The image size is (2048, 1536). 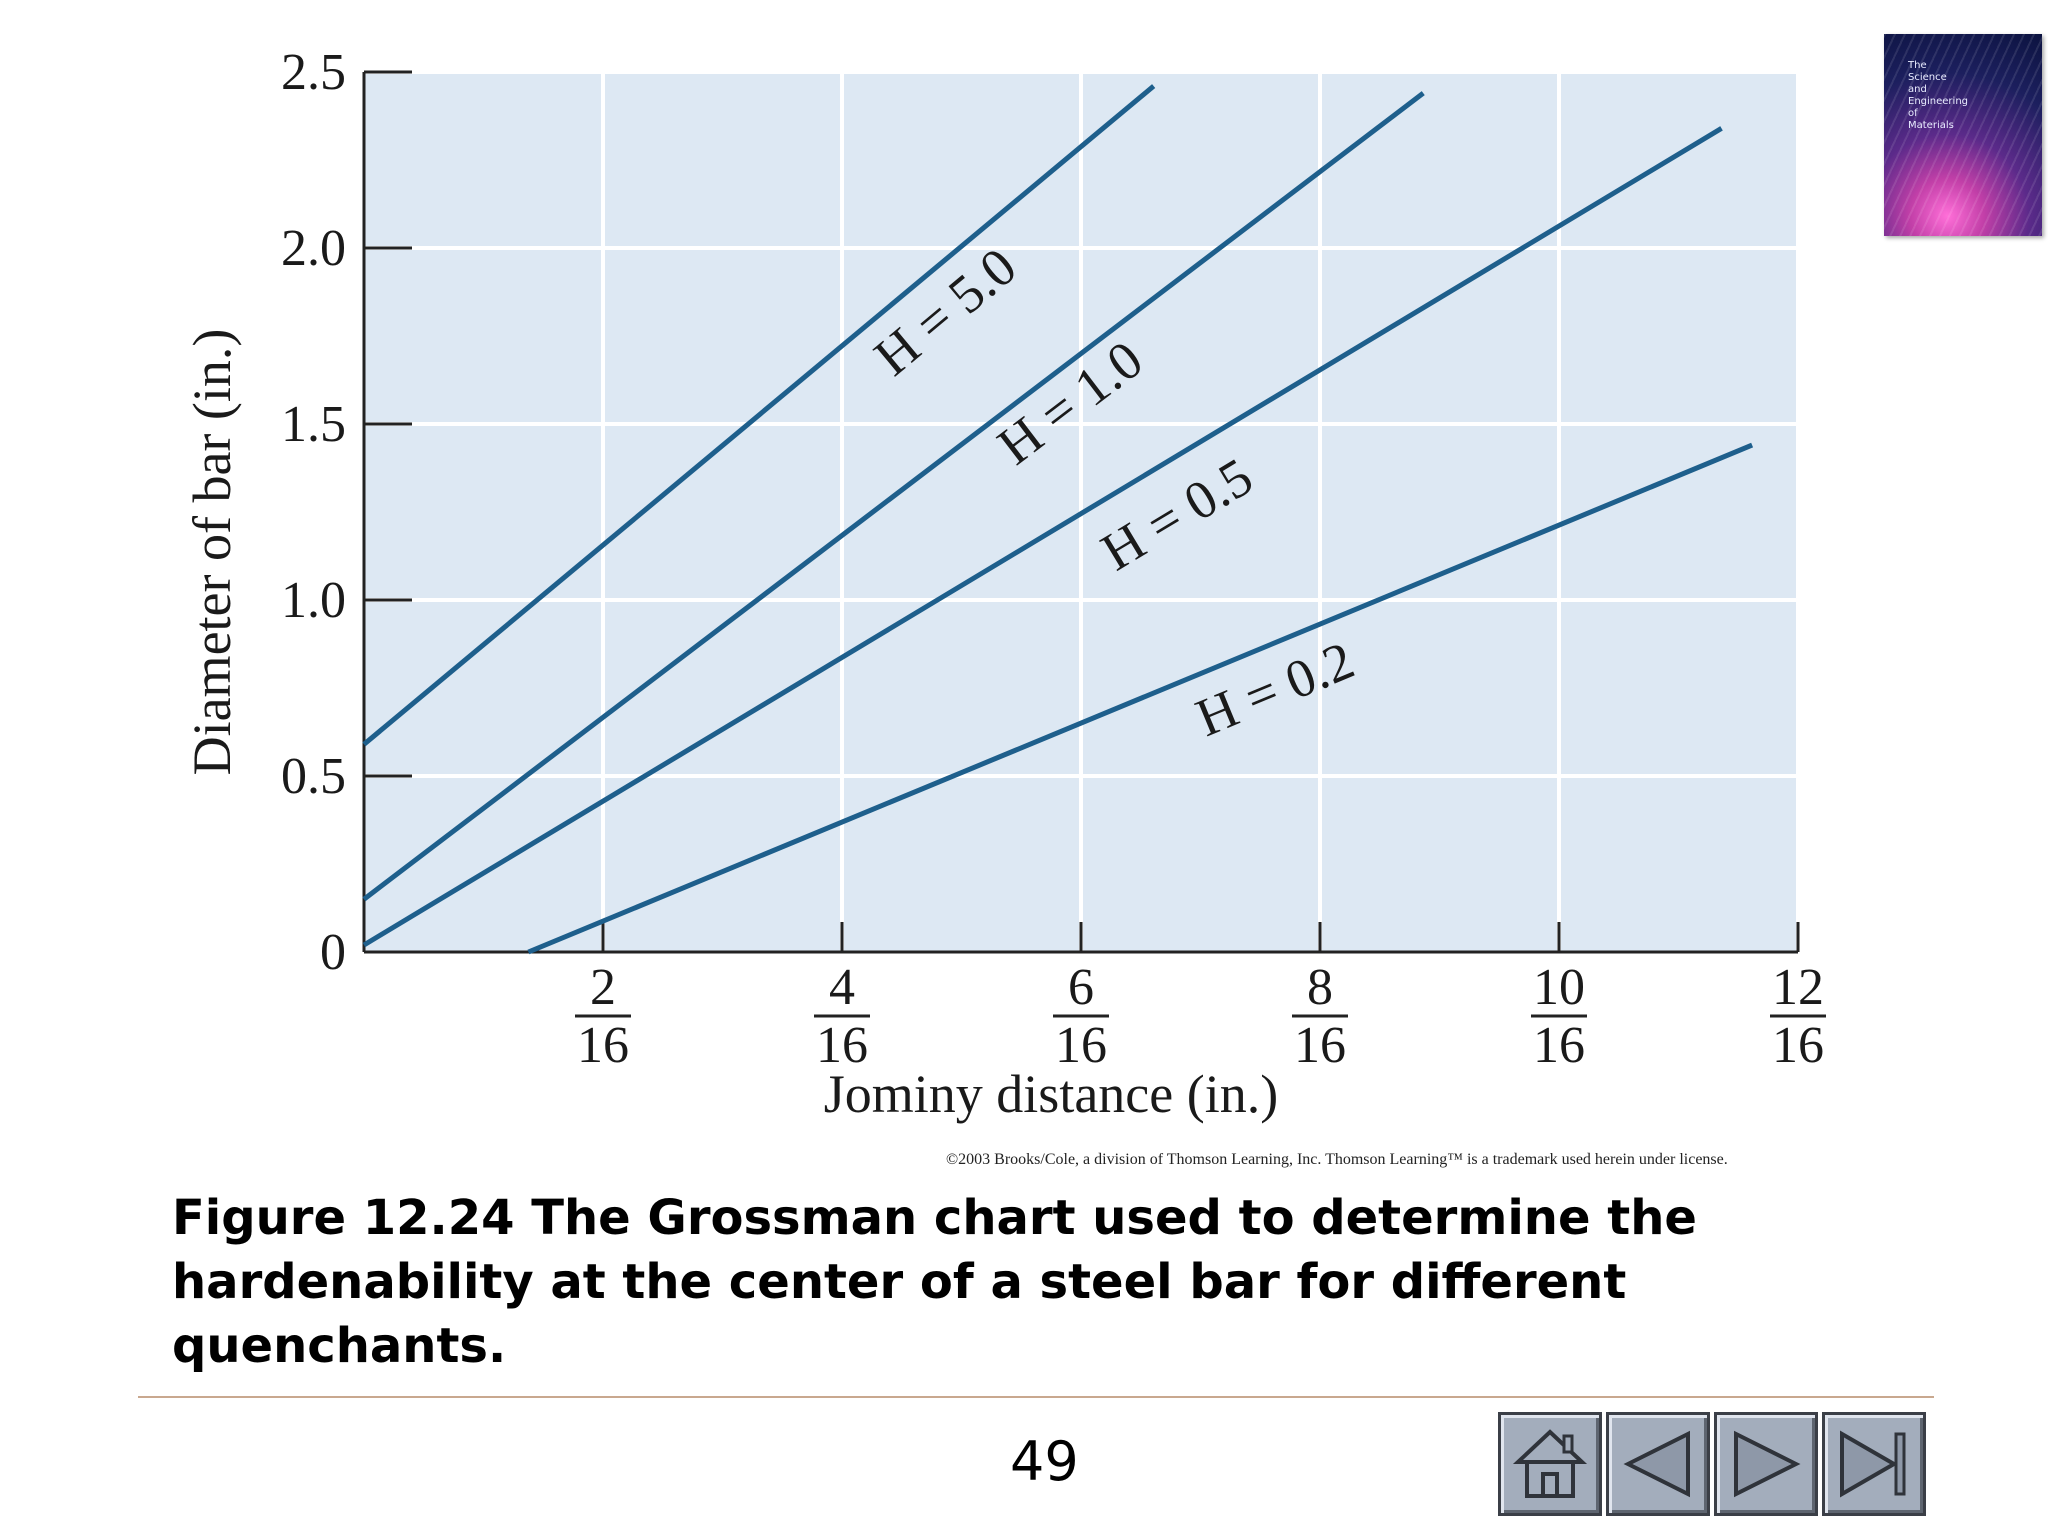 I want to click on skip-end-icon, so click(x=1873, y=1464).